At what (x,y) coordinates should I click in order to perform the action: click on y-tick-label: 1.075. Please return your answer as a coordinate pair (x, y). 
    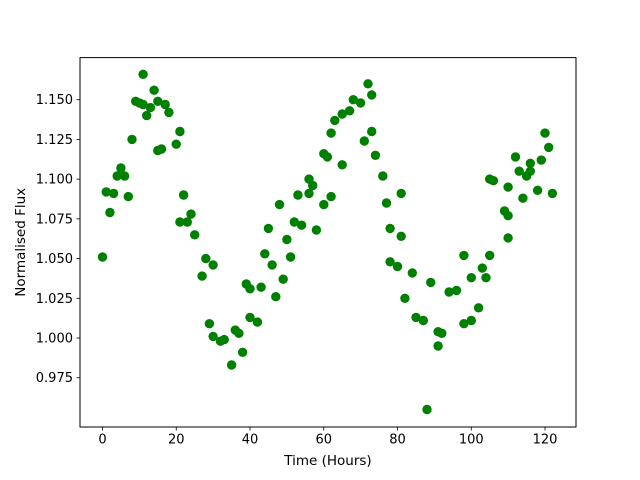
    Looking at the image, I should click on (54, 219).